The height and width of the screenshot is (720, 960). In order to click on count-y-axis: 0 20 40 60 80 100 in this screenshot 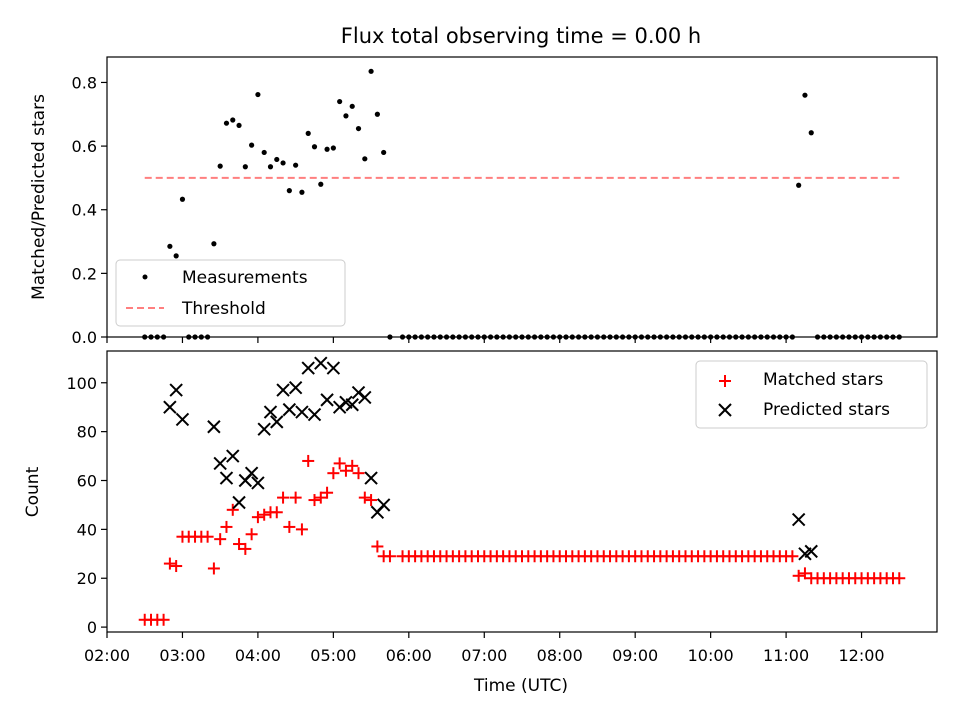, I will do `click(86, 505)`.